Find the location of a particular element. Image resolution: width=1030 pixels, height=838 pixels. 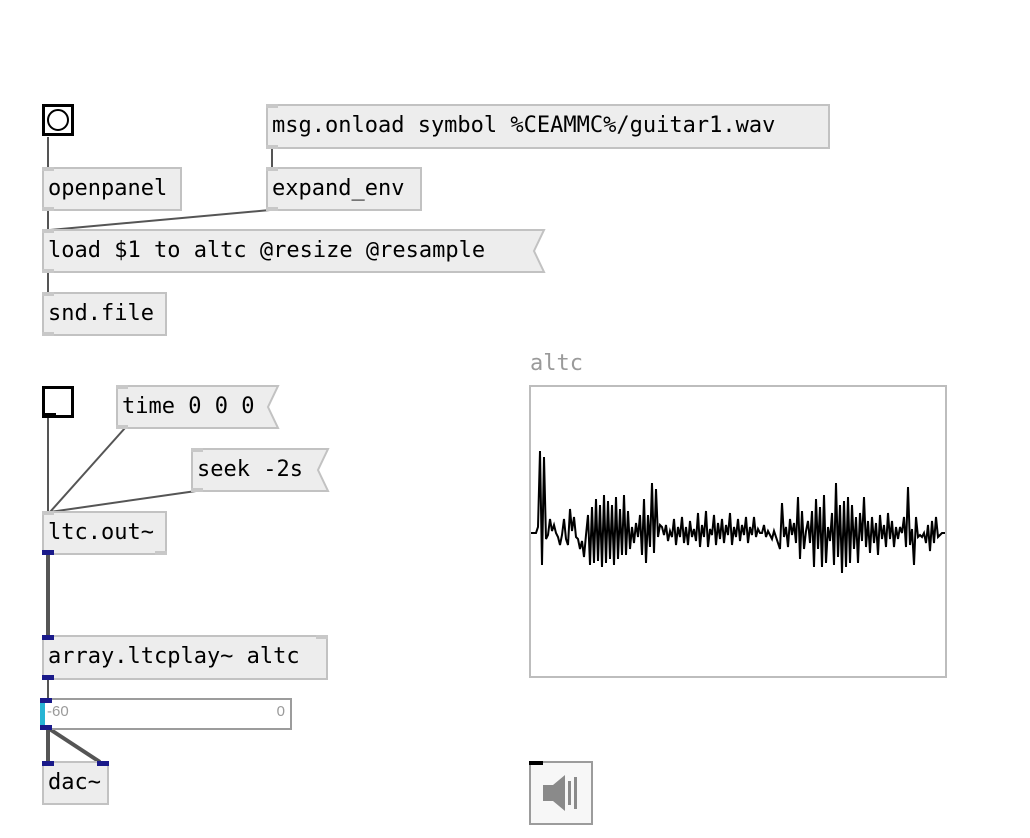

expand-env-object: expand_env is located at coordinates (344, 189).